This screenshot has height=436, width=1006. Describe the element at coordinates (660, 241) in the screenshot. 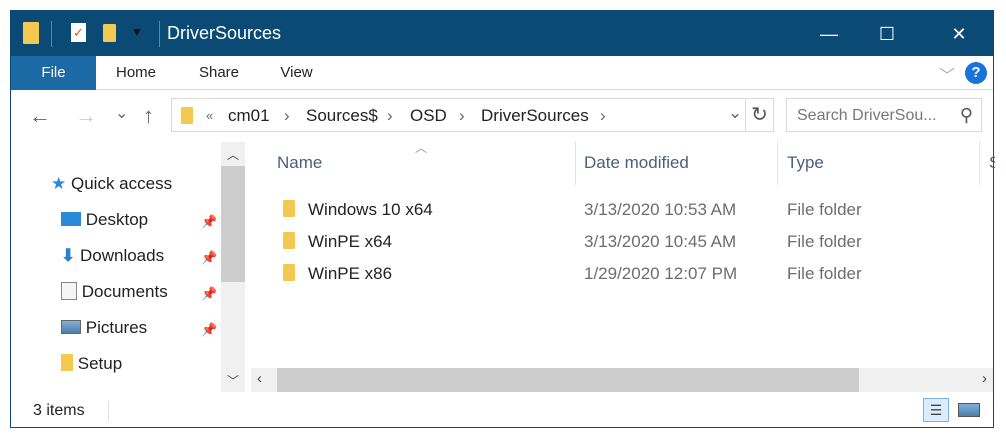

I see `file-date: 3/13/2020 10:45 AM` at that location.